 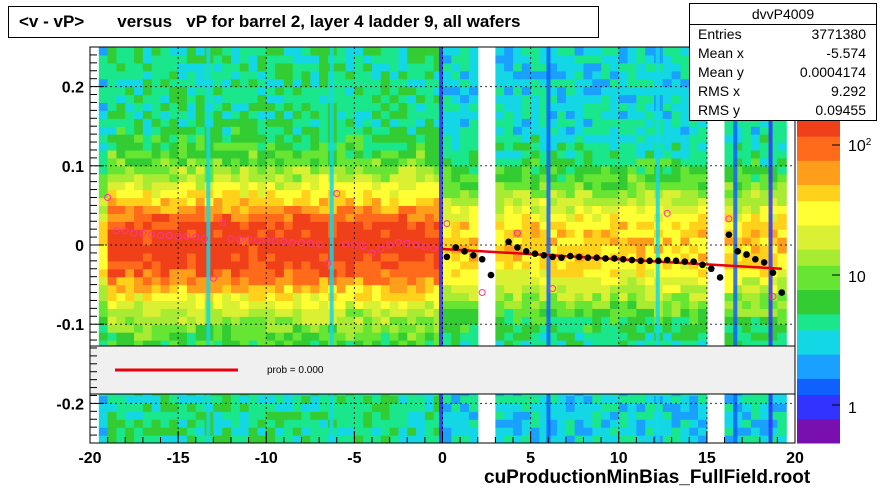 I want to click on stats-value: 0.0004174, so click(x=832, y=72).